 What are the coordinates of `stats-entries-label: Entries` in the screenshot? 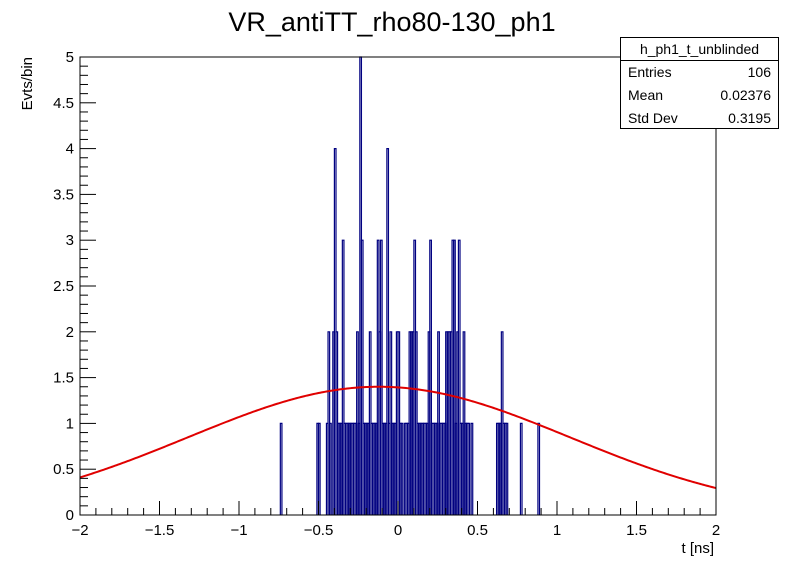 It's located at (650, 72).